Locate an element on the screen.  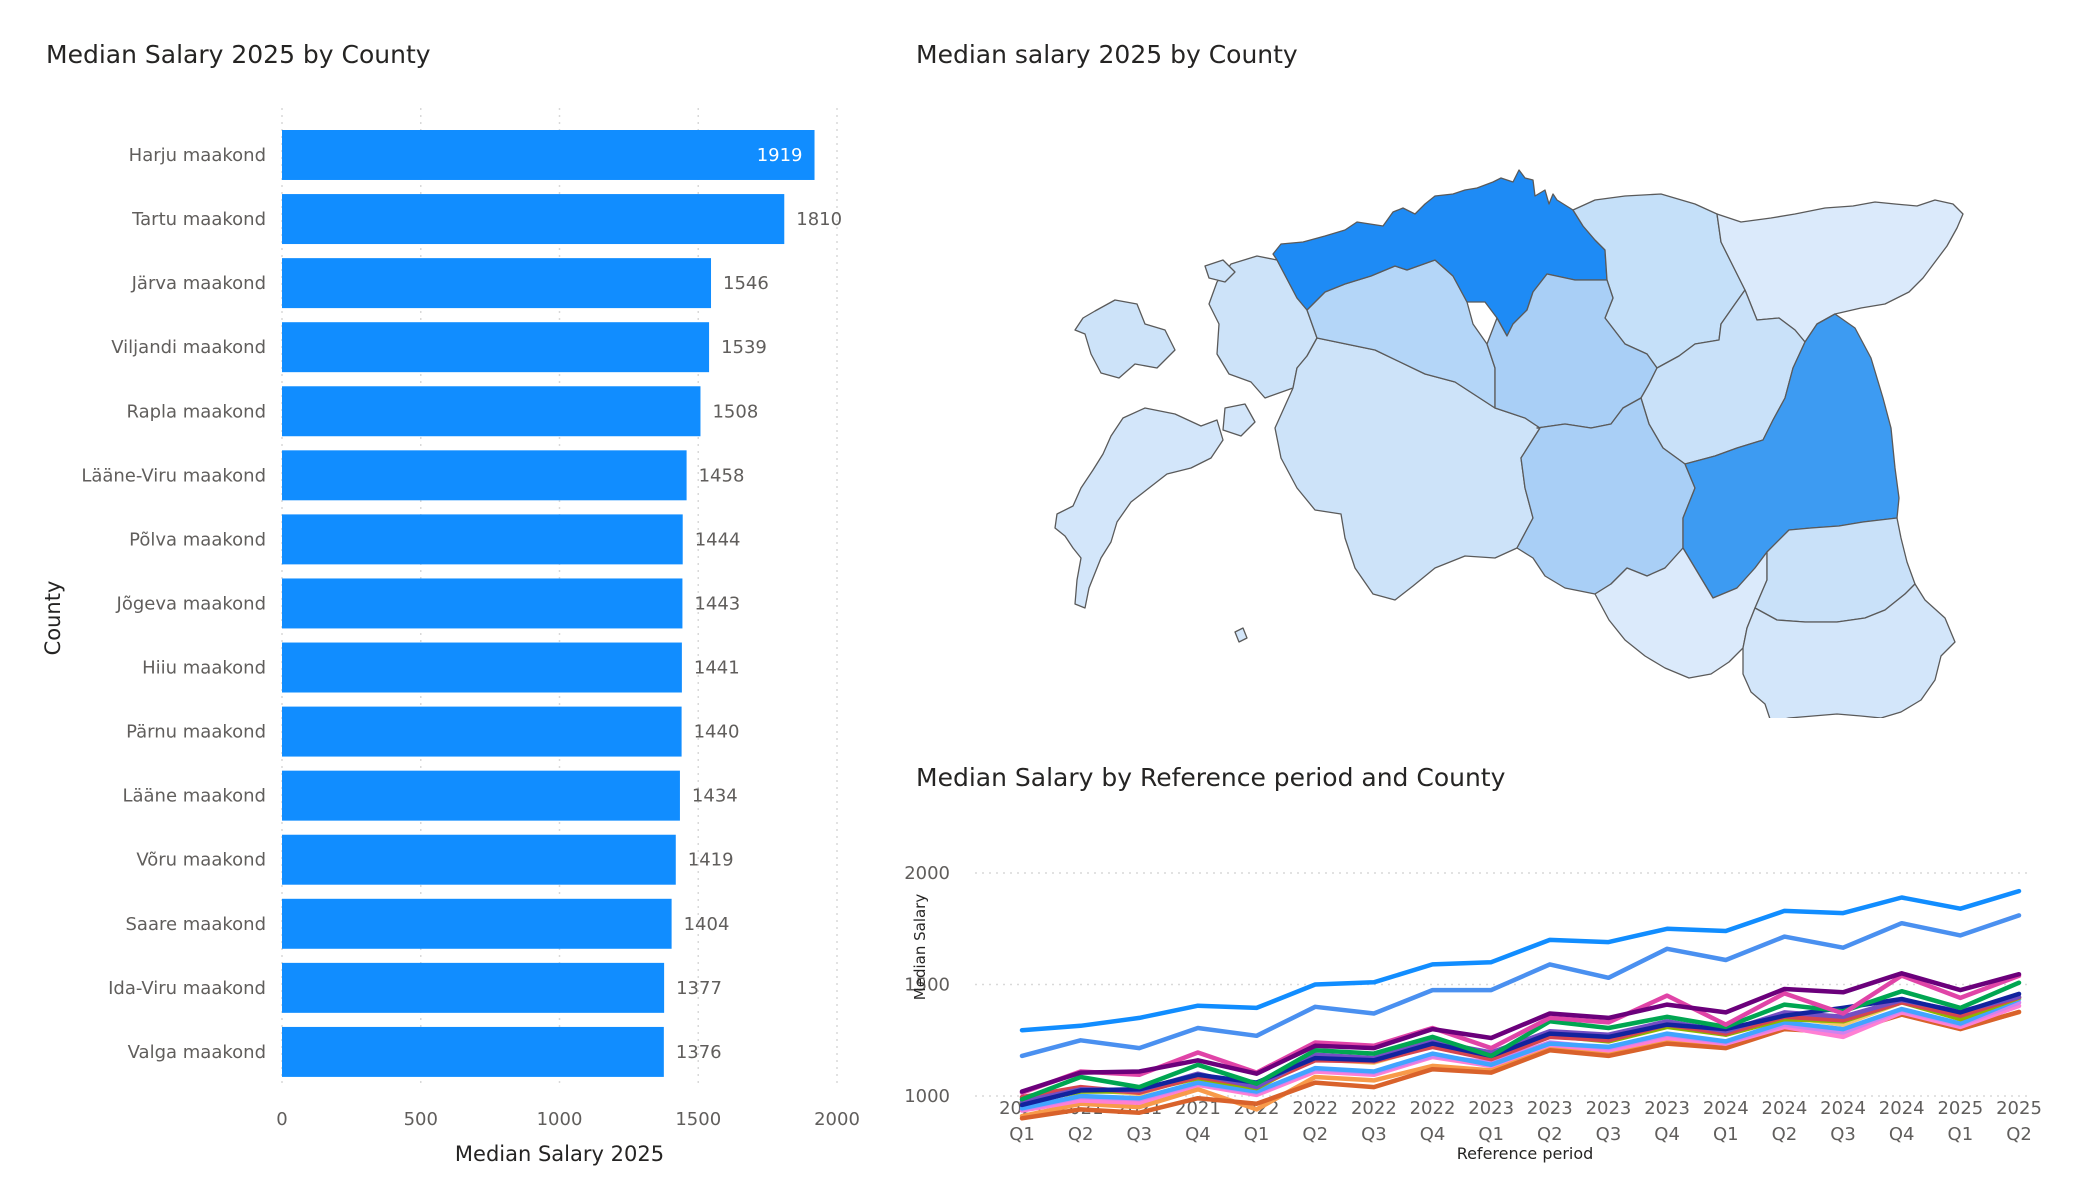
category-label: Hiiu maakond is located at coordinates (204, 668).